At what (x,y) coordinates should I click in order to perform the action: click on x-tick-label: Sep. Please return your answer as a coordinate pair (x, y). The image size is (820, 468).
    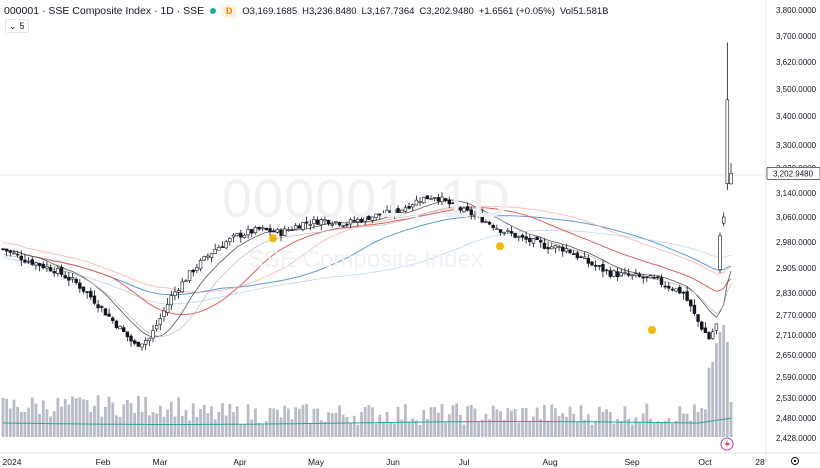
    Looking at the image, I should click on (631, 462).